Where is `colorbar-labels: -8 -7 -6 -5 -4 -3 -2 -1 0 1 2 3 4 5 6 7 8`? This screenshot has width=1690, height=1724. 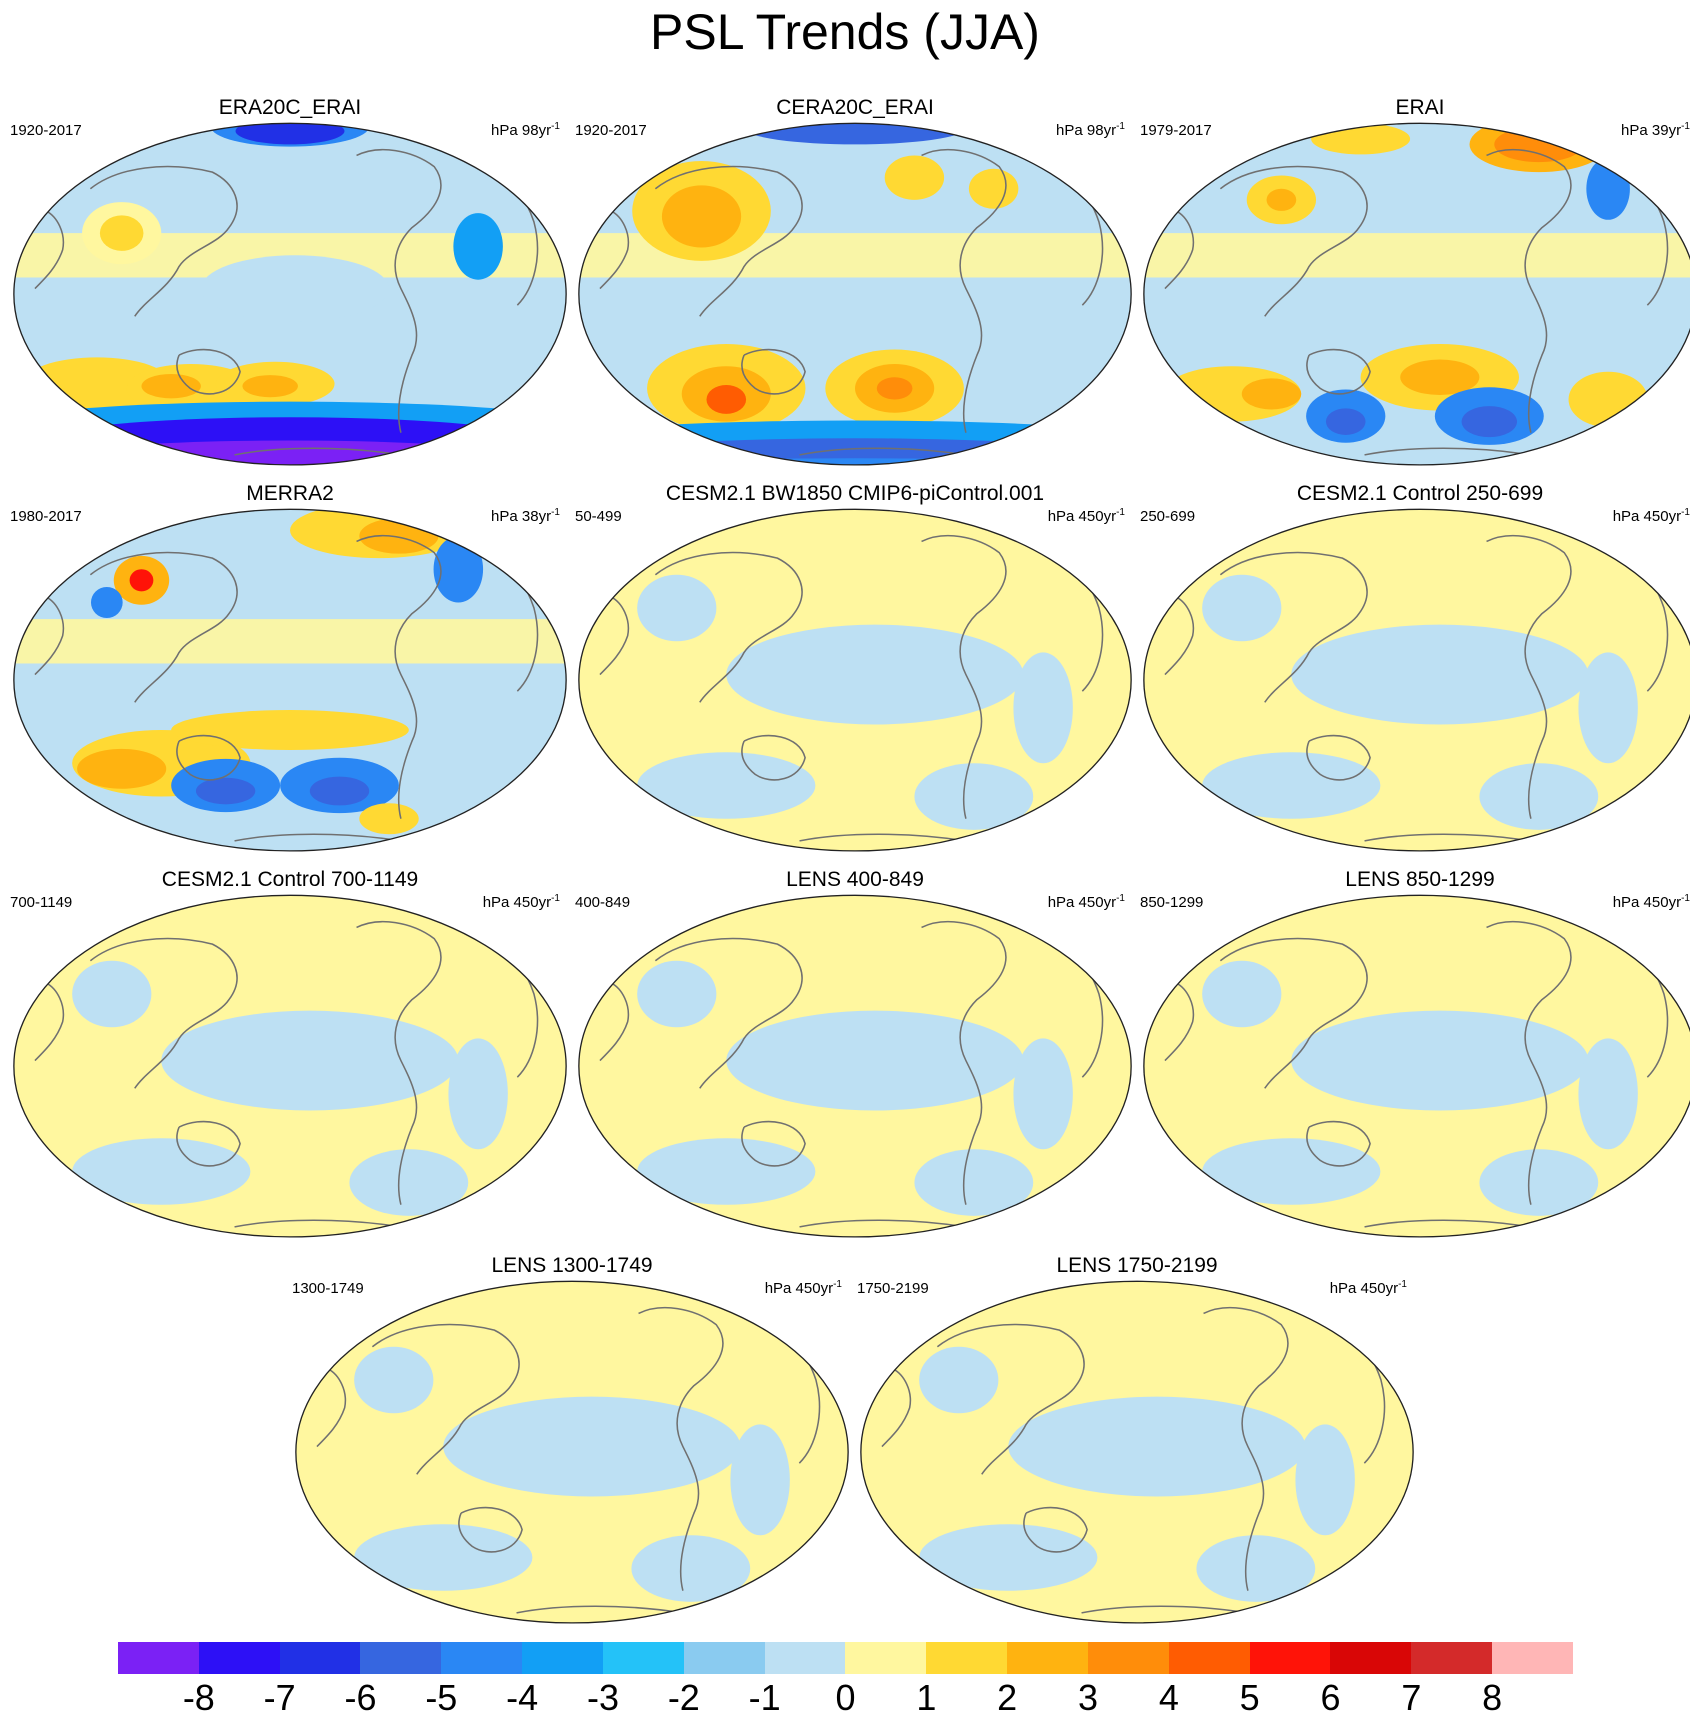 colorbar-labels: -8 -7 -6 -5 -4 -3 -2 -1 0 1 2 3 4 5 6 7 8 is located at coordinates (845, 1697).